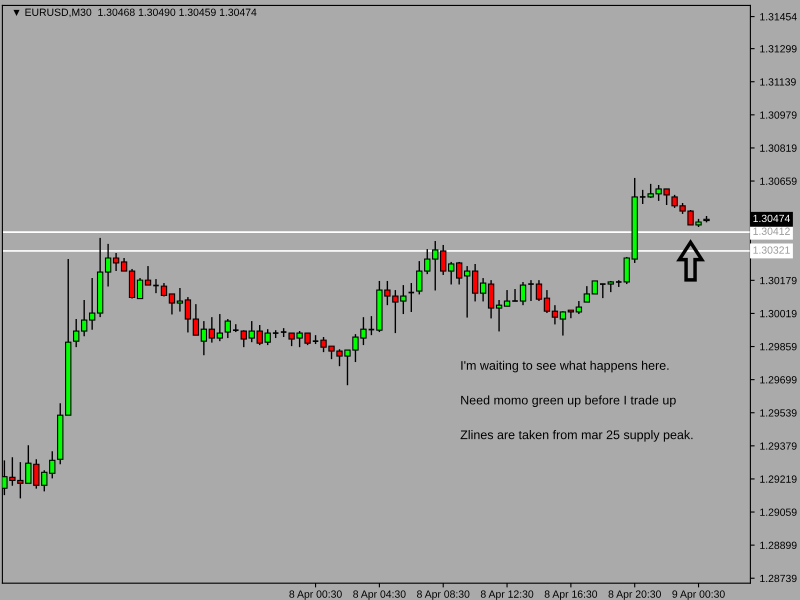  I want to click on y-tick-label: 1.30659, so click(778, 181).